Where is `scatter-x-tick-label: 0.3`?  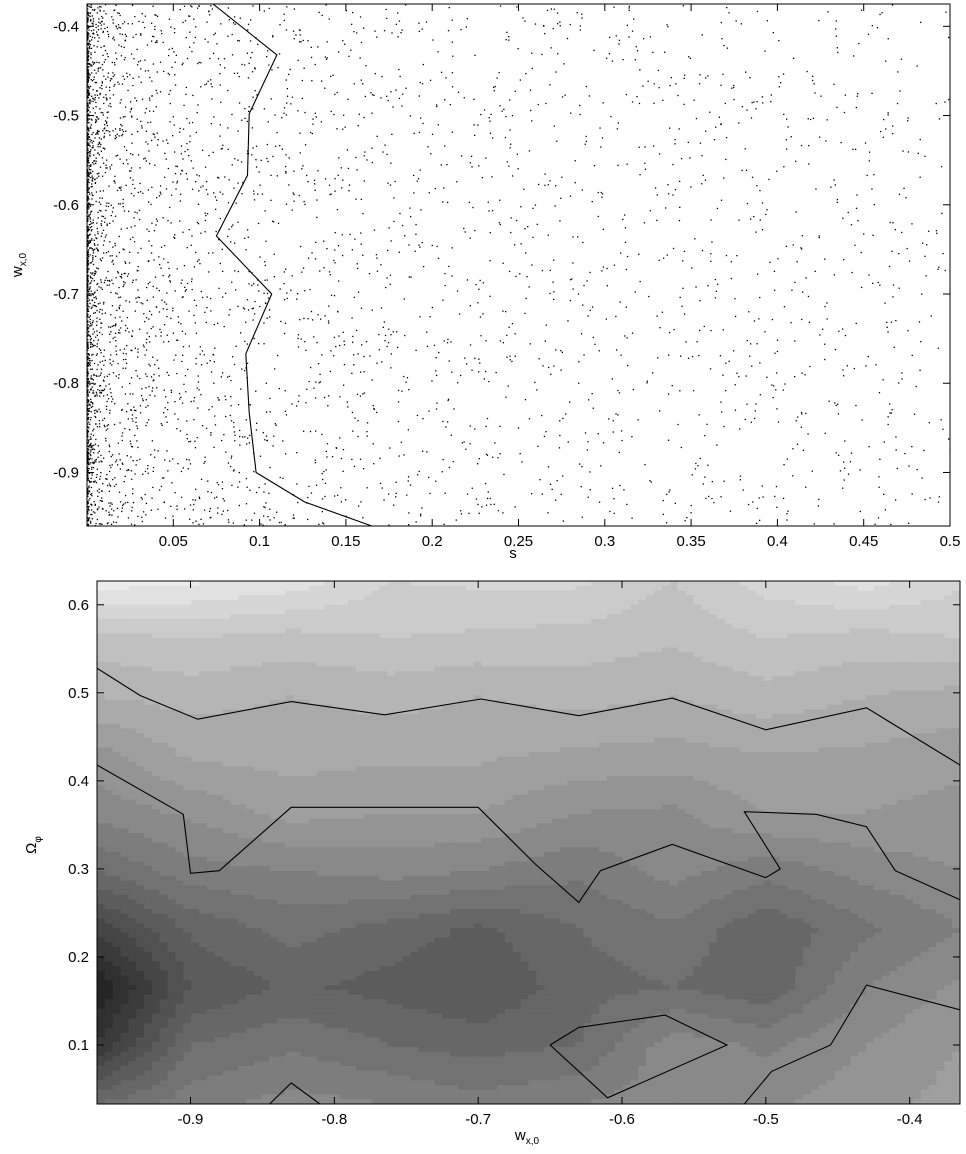 scatter-x-tick-label: 0.3 is located at coordinates (604, 541).